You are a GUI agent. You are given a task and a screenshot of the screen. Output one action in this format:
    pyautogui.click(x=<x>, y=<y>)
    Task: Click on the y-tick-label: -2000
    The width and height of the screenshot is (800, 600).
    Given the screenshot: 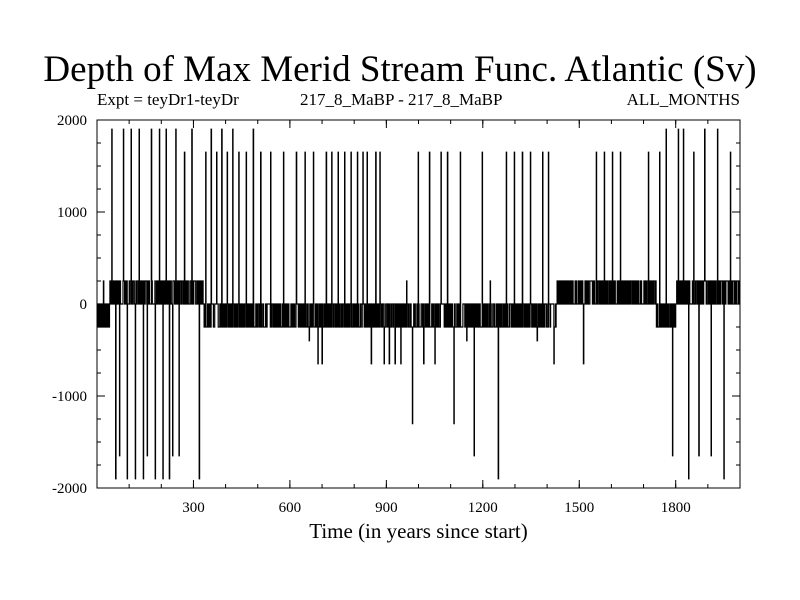 What is the action you would take?
    pyautogui.click(x=69, y=489)
    